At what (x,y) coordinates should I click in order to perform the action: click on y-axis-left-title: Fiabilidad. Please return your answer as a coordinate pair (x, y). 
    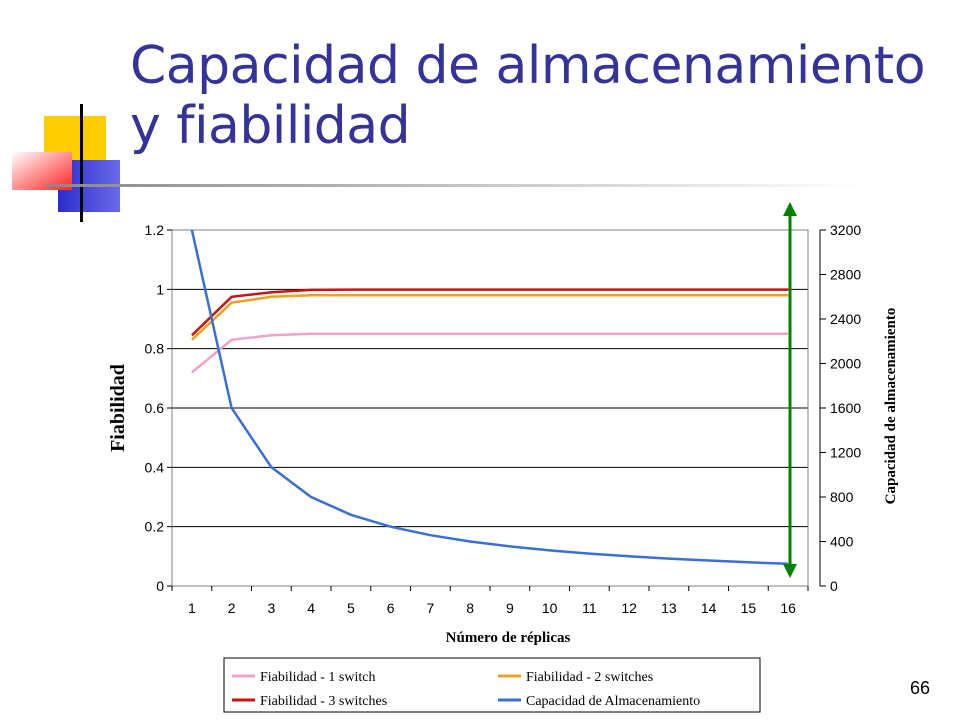
    Looking at the image, I should click on (118, 408).